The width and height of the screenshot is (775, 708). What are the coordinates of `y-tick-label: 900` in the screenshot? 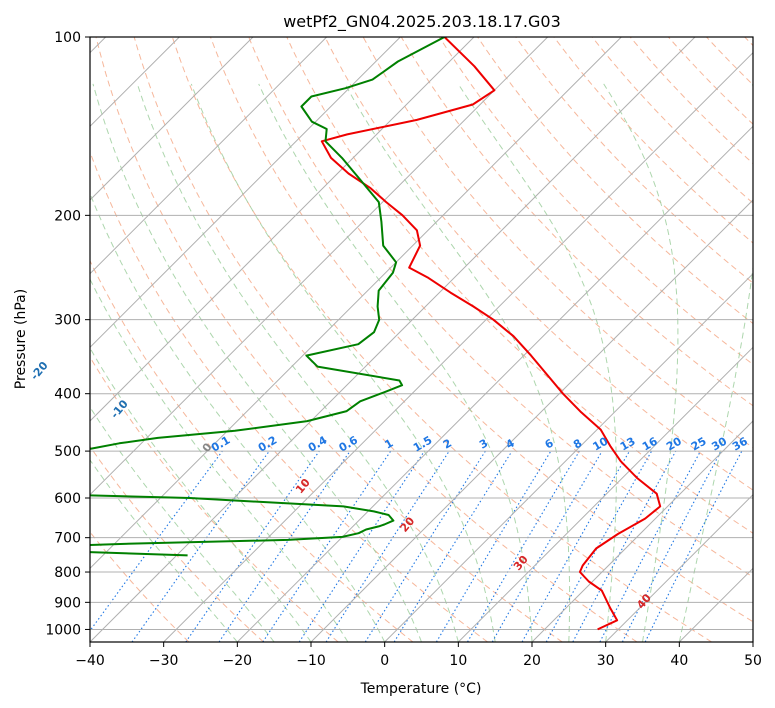 It's located at (67, 603).